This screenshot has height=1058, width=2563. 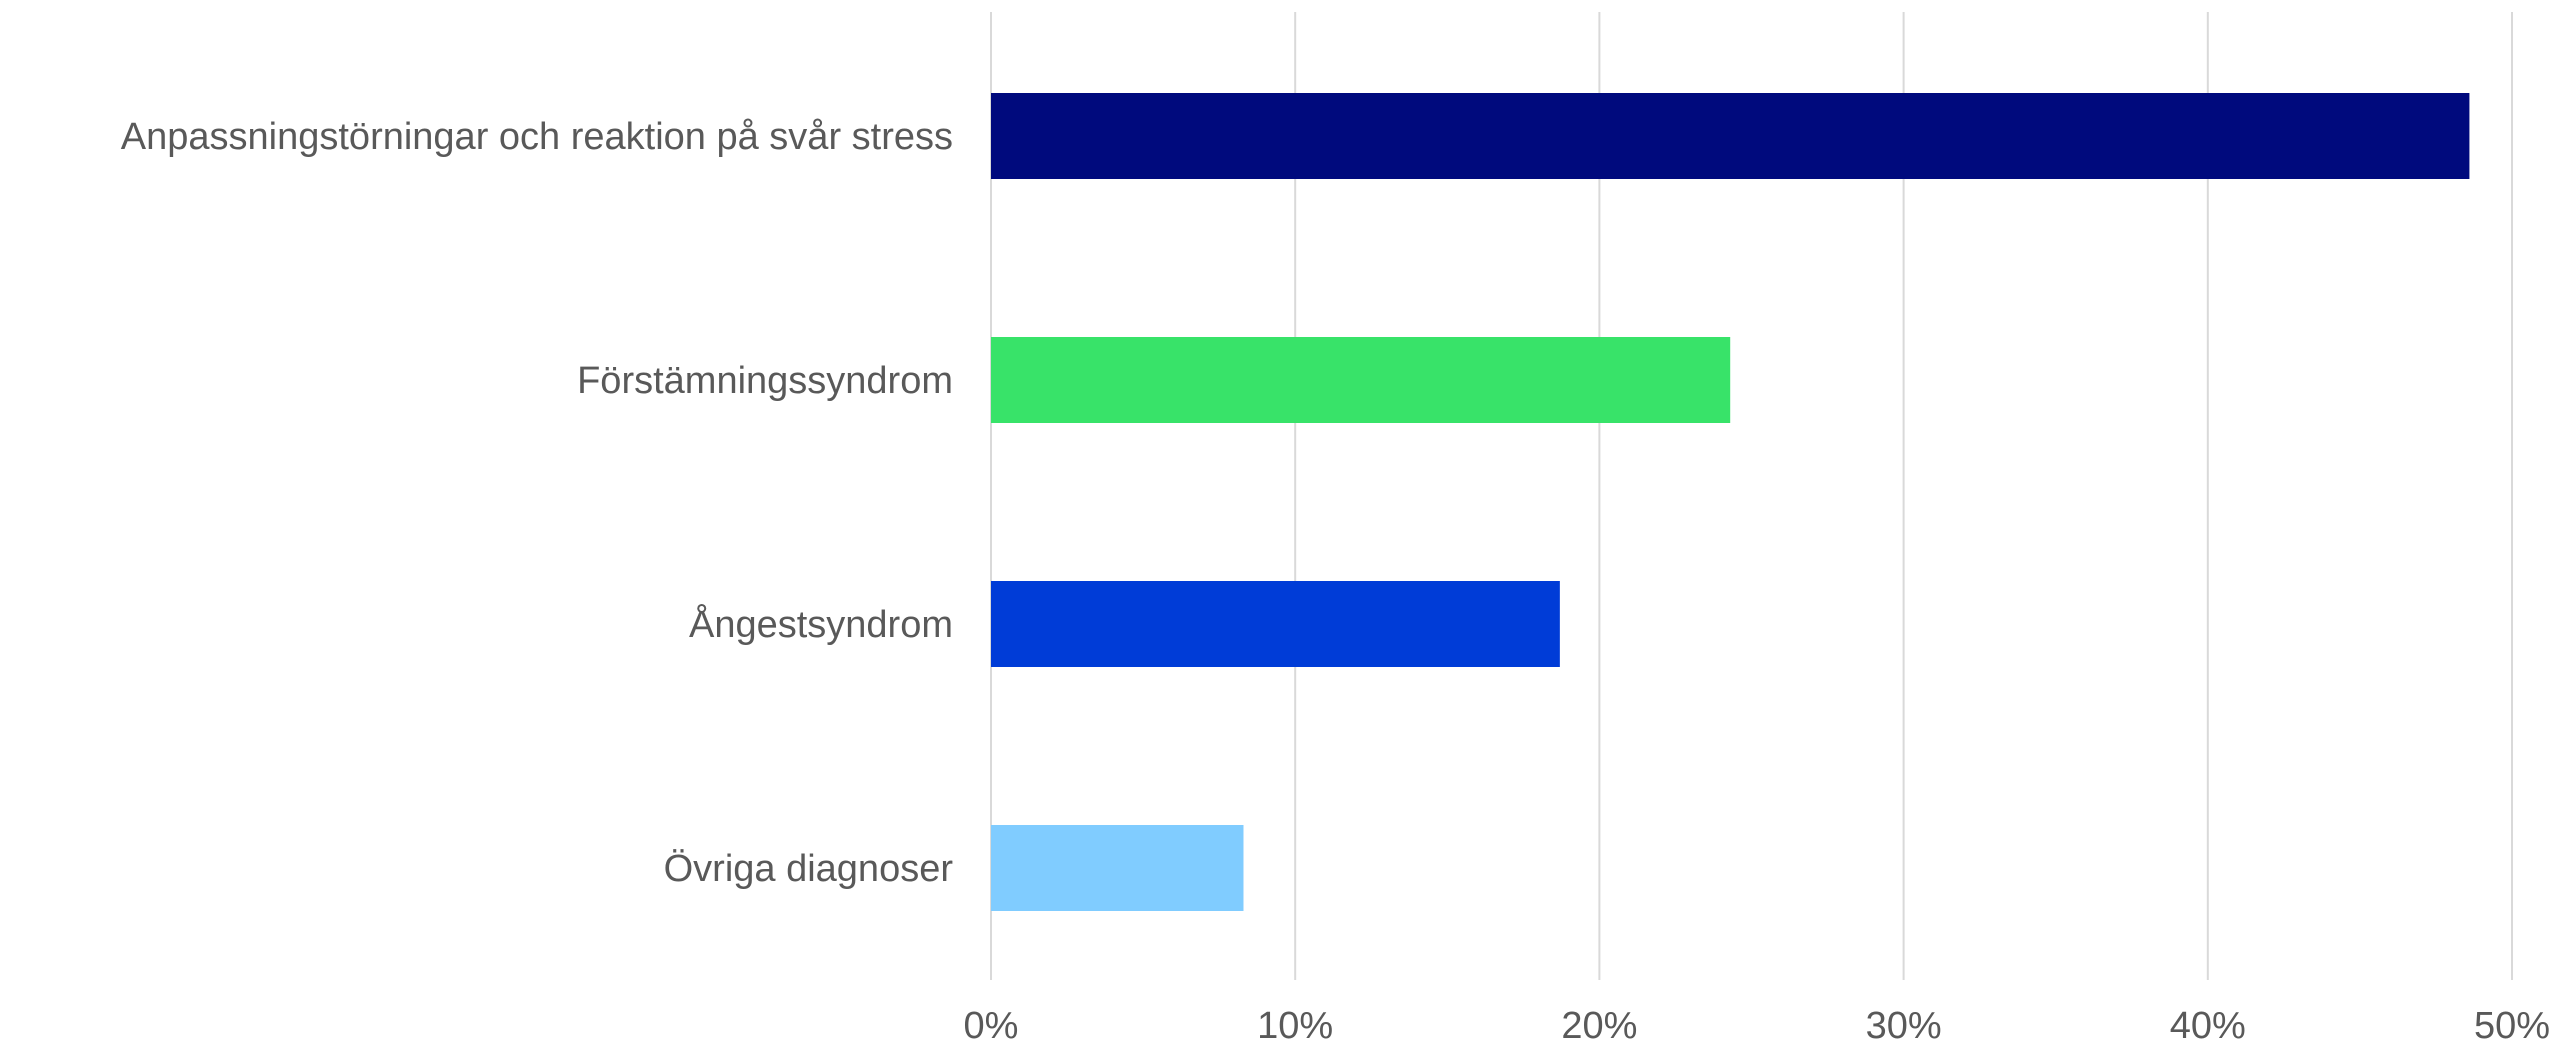 I want to click on x-axis-tick-labels: 0% 10% 20% 30% 40% 50%, so click(x=1757, y=1026).